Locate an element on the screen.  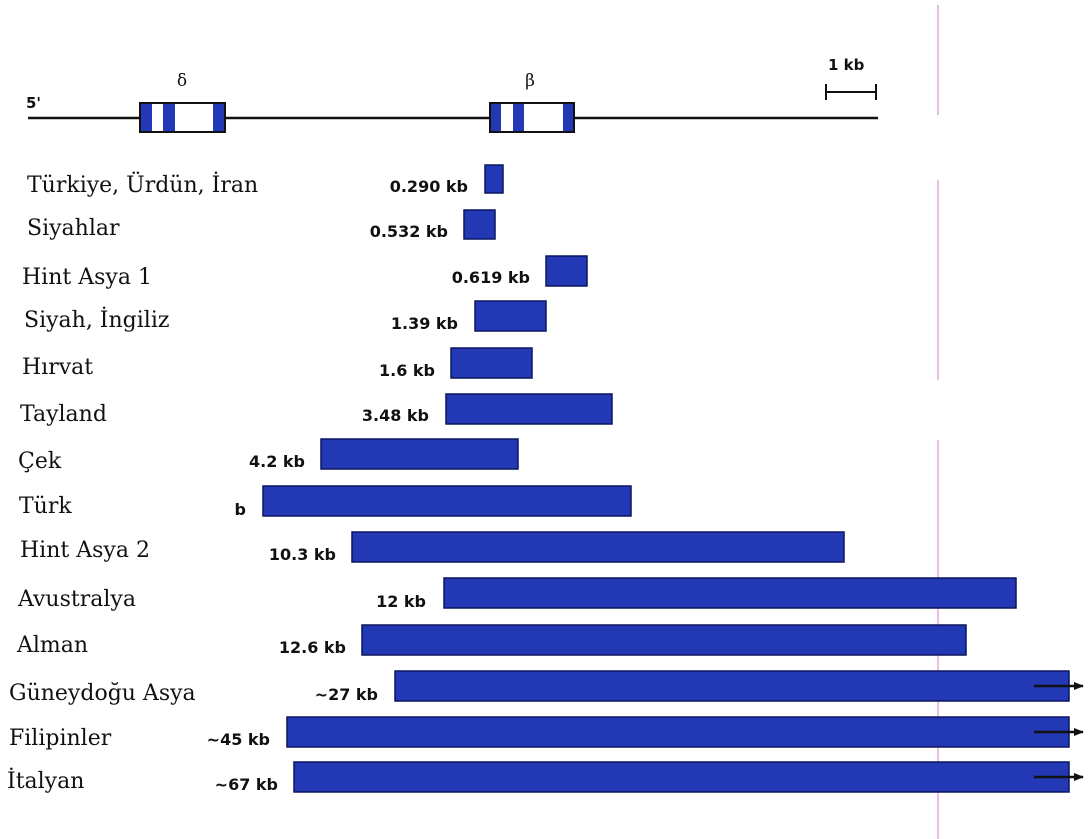
delta-gene: δ is located at coordinates (182, 102).